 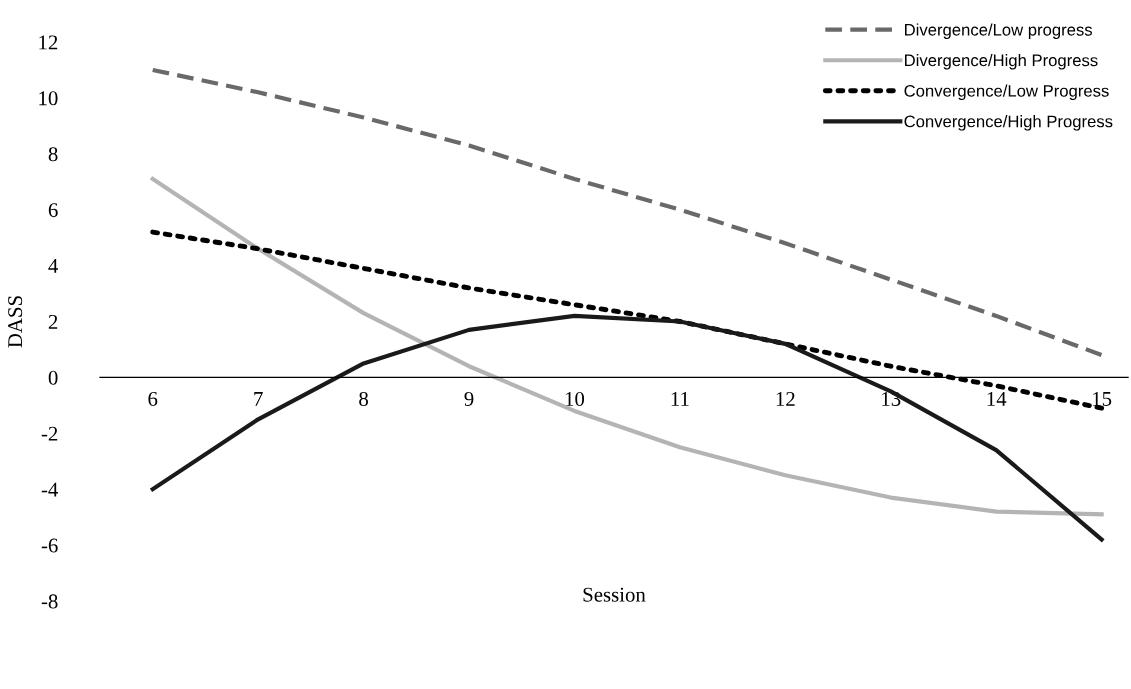 What do you see at coordinates (575, 398) in the screenshot?
I see `x-tick-label: 10` at bounding box center [575, 398].